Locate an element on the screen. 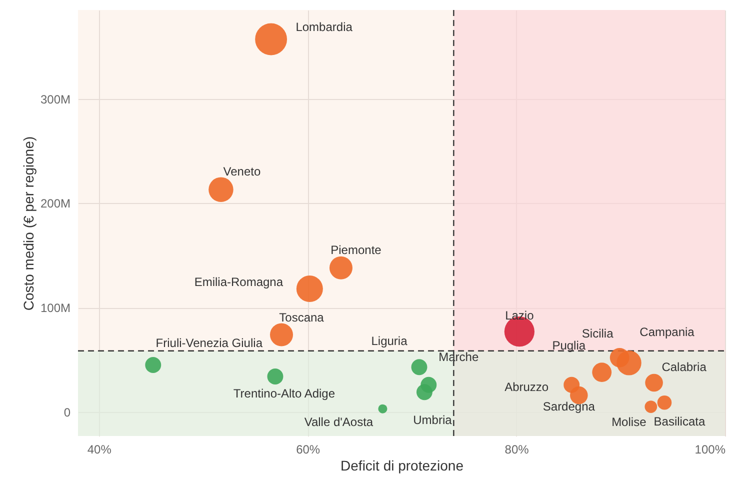 The image size is (732, 482). annotation: Abruzzo is located at coordinates (526, 387).